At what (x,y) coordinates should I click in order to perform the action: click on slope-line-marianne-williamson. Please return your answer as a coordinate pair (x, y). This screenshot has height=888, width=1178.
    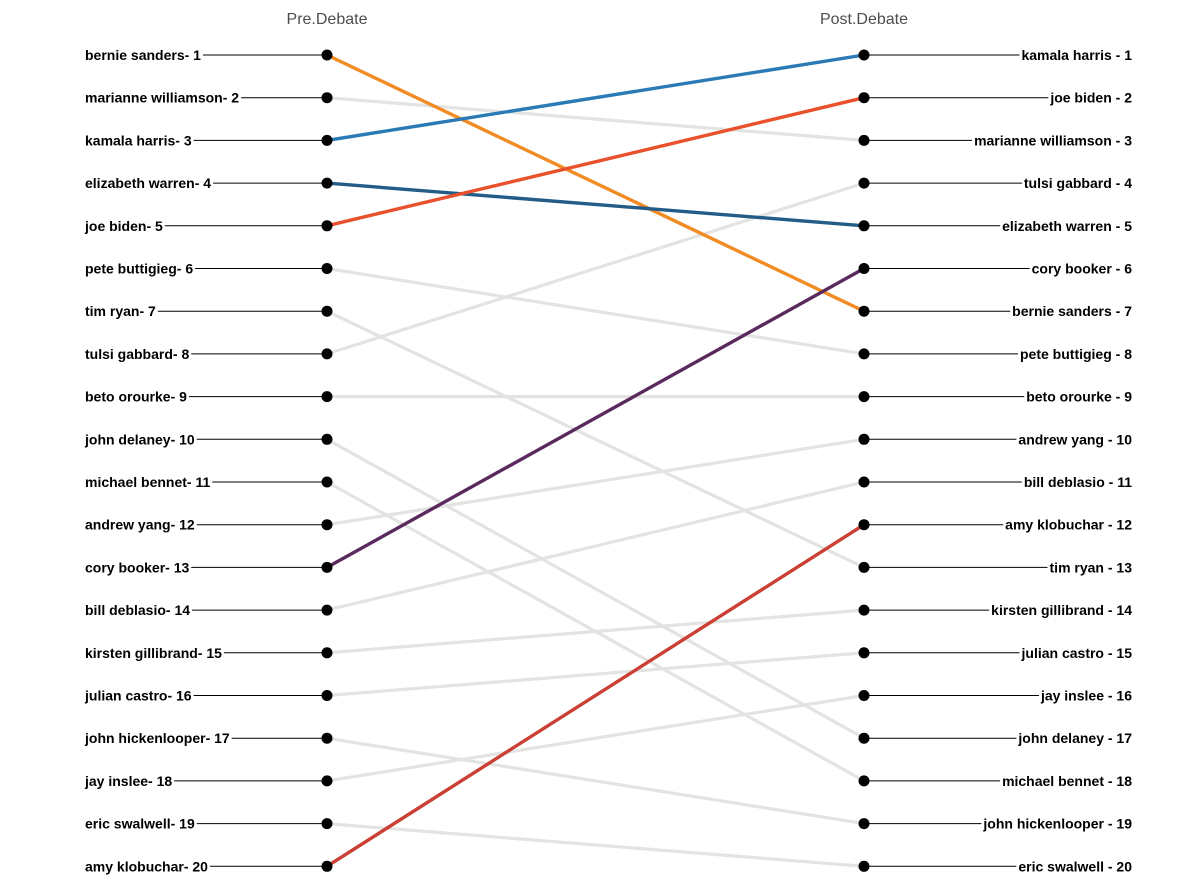
    Looking at the image, I should click on (595, 119).